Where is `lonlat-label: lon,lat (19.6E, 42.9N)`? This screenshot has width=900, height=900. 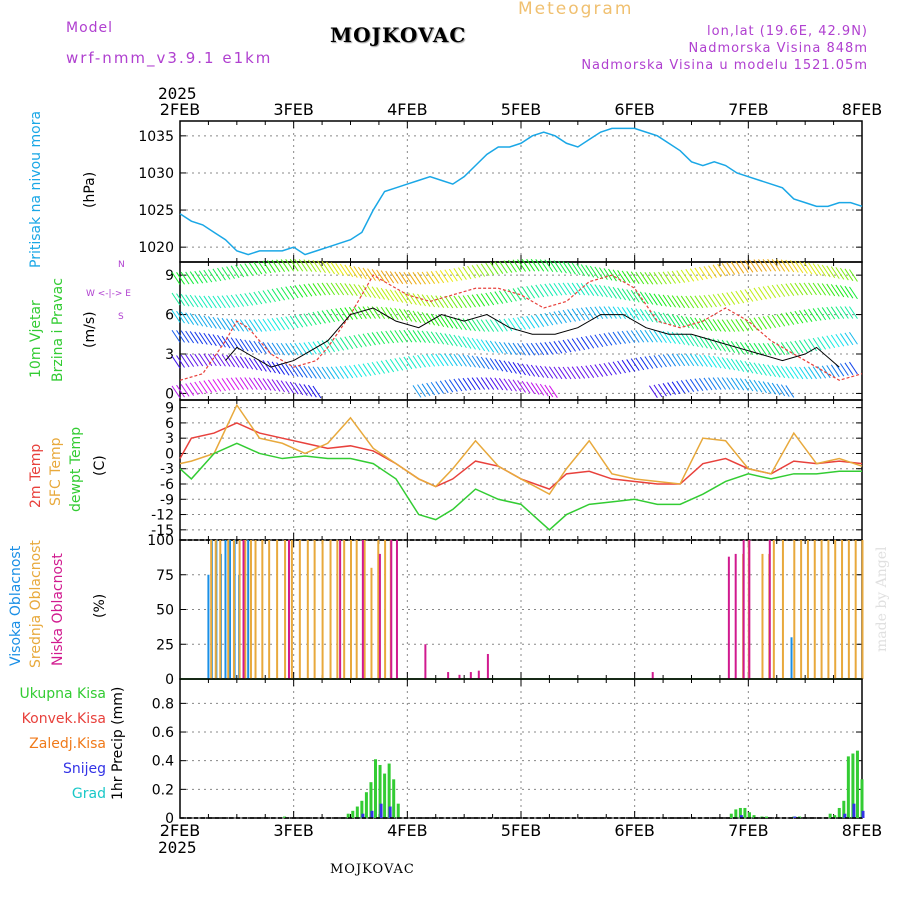 lonlat-label: lon,lat (19.6E, 42.9N) is located at coordinates (787, 31).